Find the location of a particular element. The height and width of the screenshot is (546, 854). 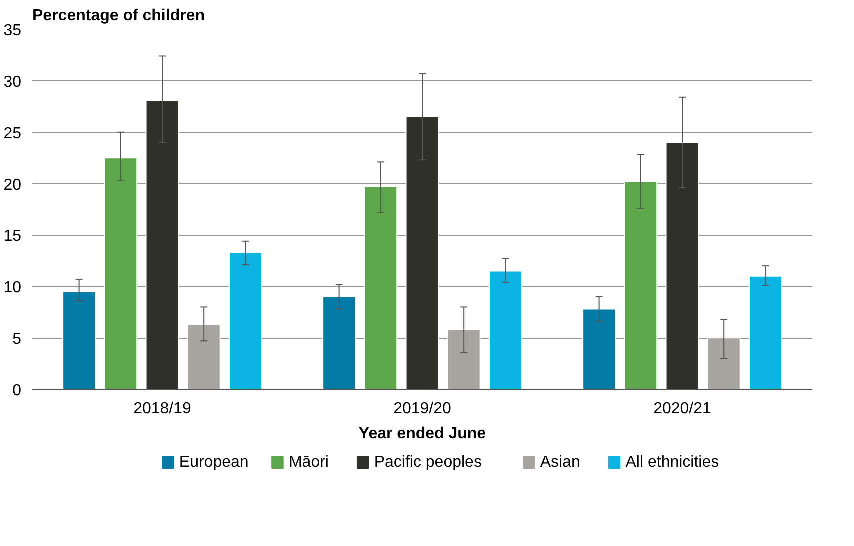

y-tick-label: 25 is located at coordinates (13, 133).